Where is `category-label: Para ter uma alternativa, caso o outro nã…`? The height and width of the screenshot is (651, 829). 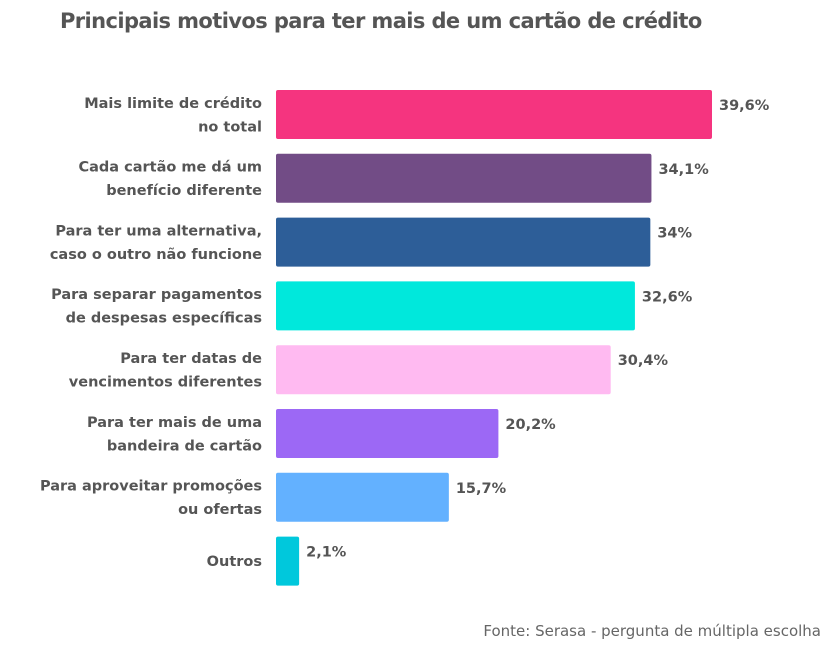 category-label: Para ter uma alternativa, caso o outro nã… is located at coordinates (156, 243).